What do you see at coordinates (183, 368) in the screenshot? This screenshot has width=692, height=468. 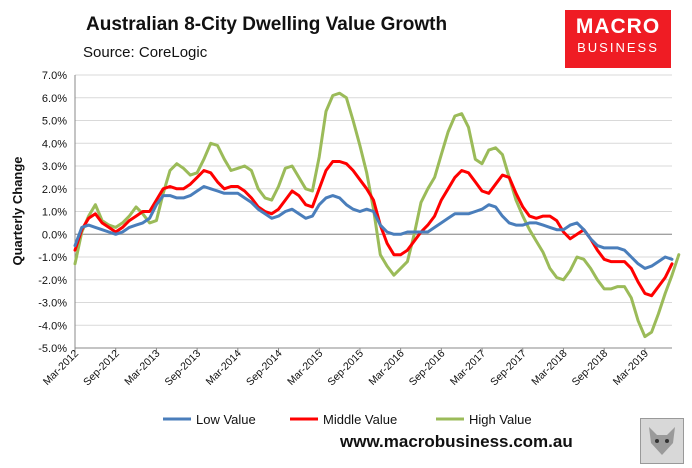 I see `x-tick-label: Sep-2013` at bounding box center [183, 368].